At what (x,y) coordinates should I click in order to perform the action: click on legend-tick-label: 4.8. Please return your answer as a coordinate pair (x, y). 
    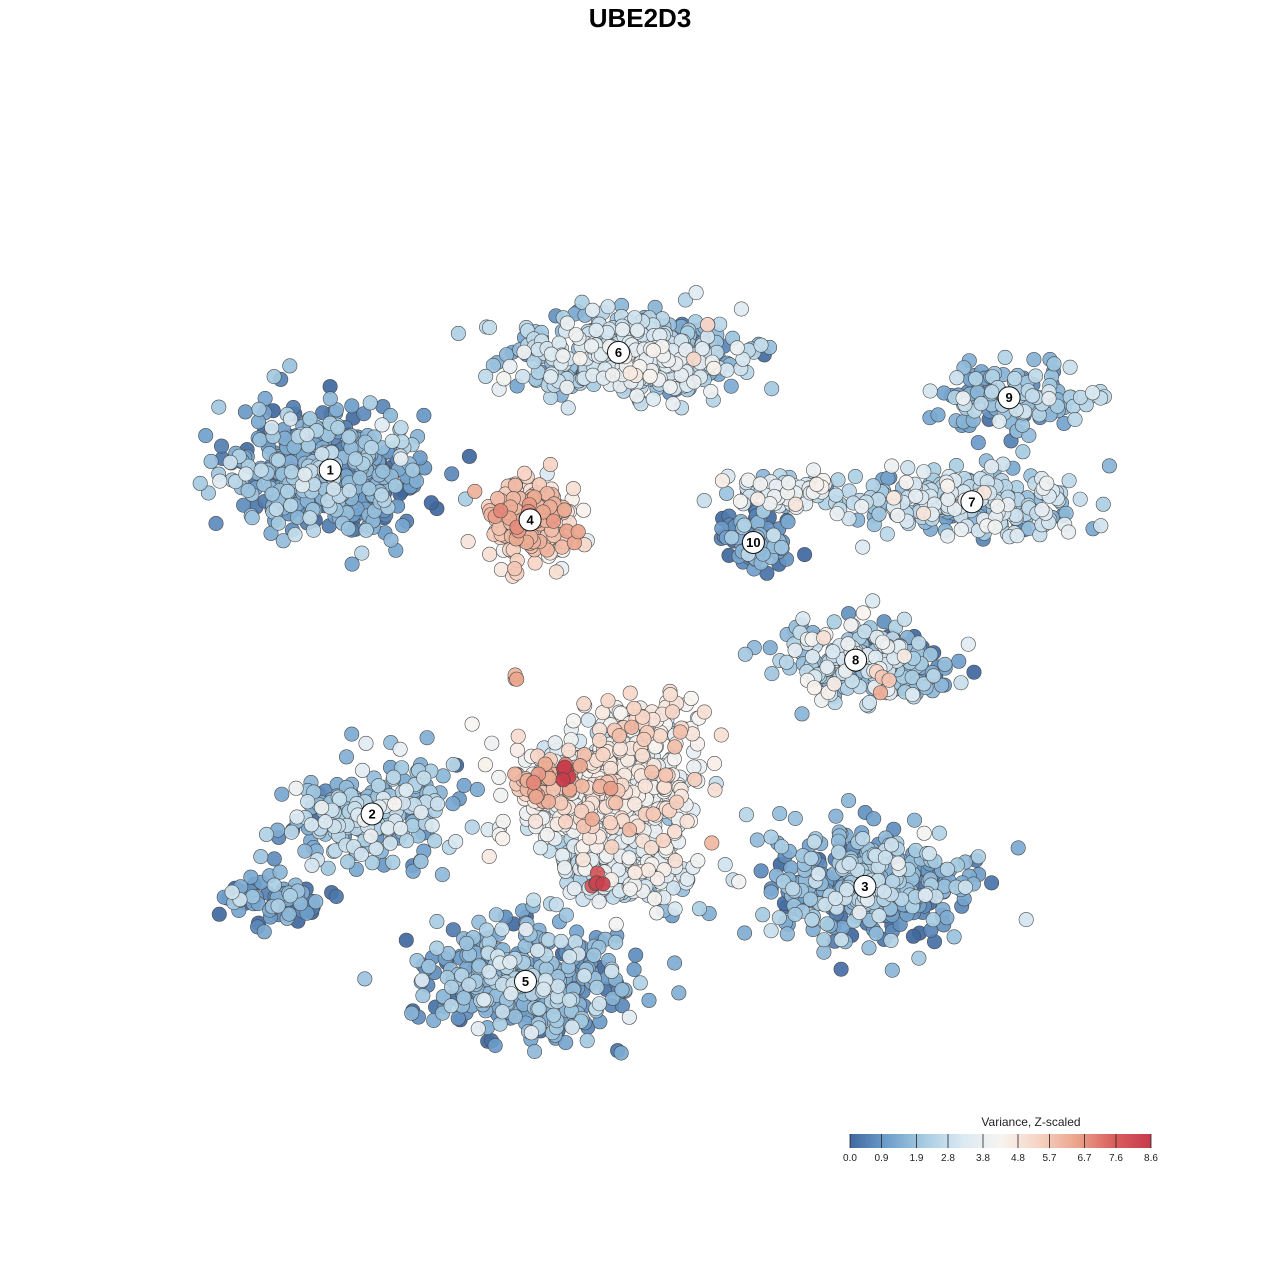
    Looking at the image, I should click on (1018, 1158).